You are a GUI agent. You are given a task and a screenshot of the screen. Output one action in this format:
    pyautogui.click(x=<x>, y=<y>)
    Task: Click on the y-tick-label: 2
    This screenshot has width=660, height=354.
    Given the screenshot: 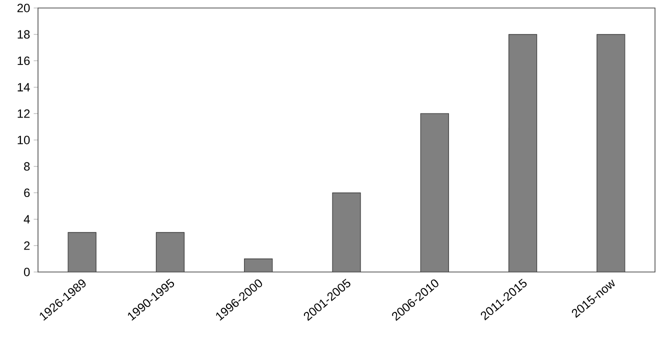 What is the action you would take?
    pyautogui.click(x=27, y=245)
    